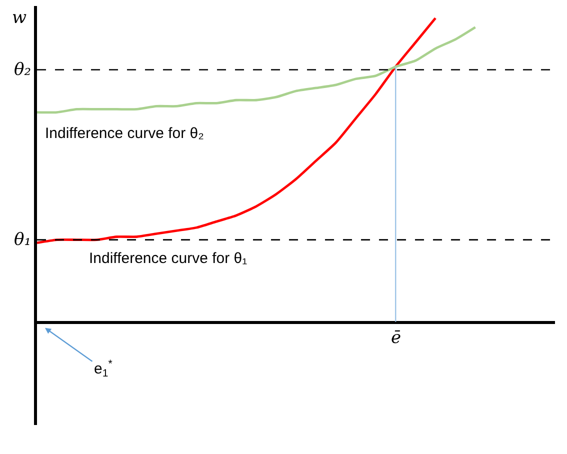 The height and width of the screenshot is (454, 567). I want to click on annotation: Indifference curve for θ₂, so click(124, 133).